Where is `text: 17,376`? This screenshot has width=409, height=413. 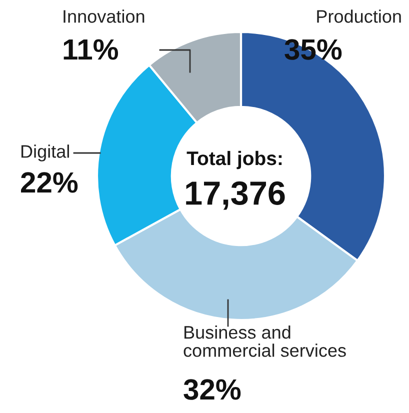
text: 17,376 is located at coordinates (235, 195).